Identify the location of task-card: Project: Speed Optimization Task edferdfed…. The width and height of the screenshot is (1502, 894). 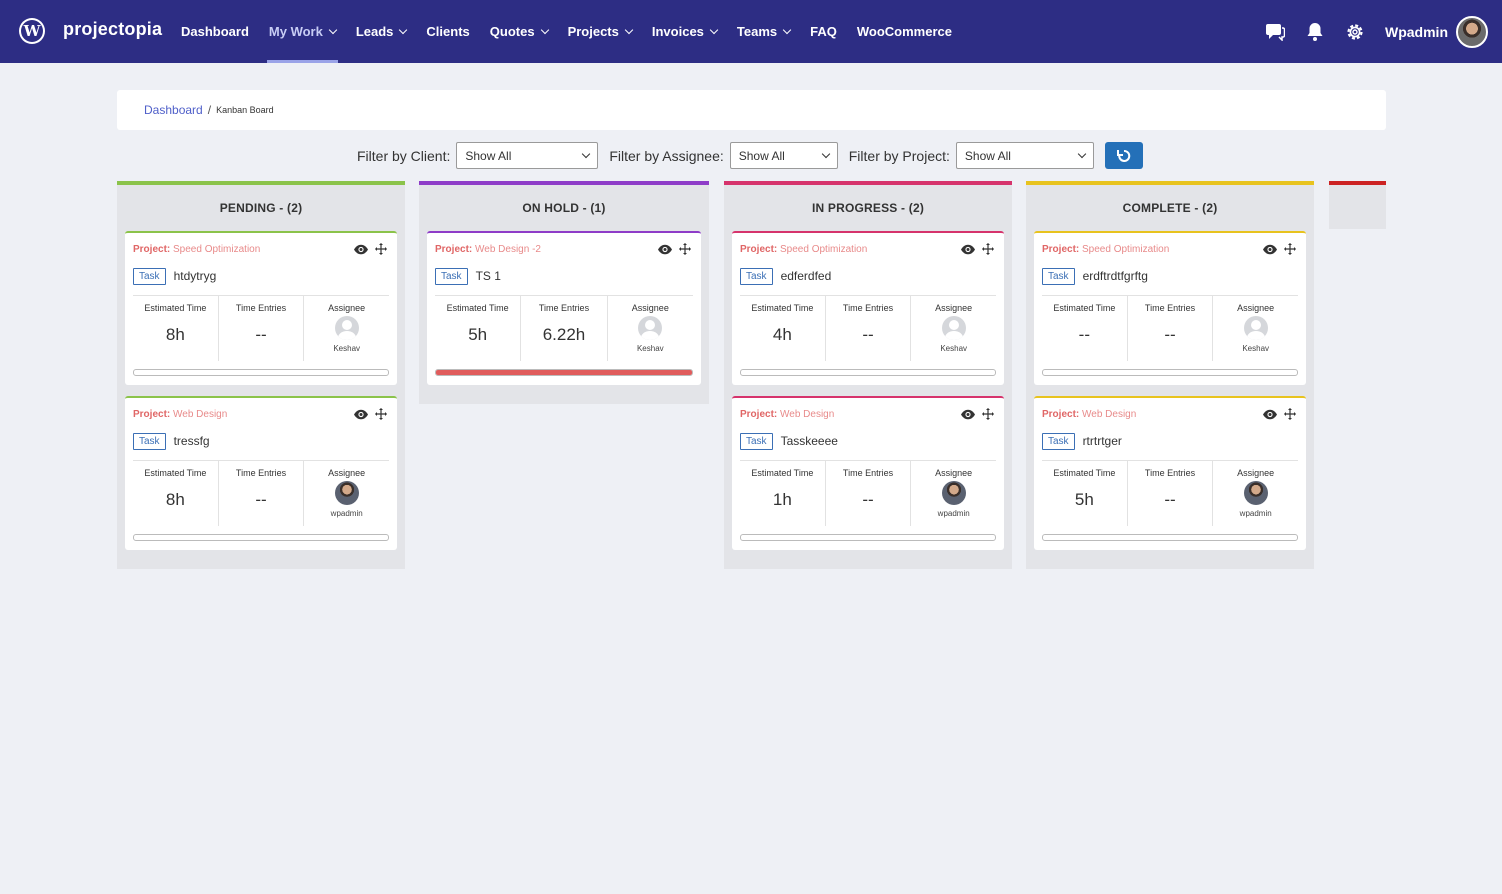
(868, 308).